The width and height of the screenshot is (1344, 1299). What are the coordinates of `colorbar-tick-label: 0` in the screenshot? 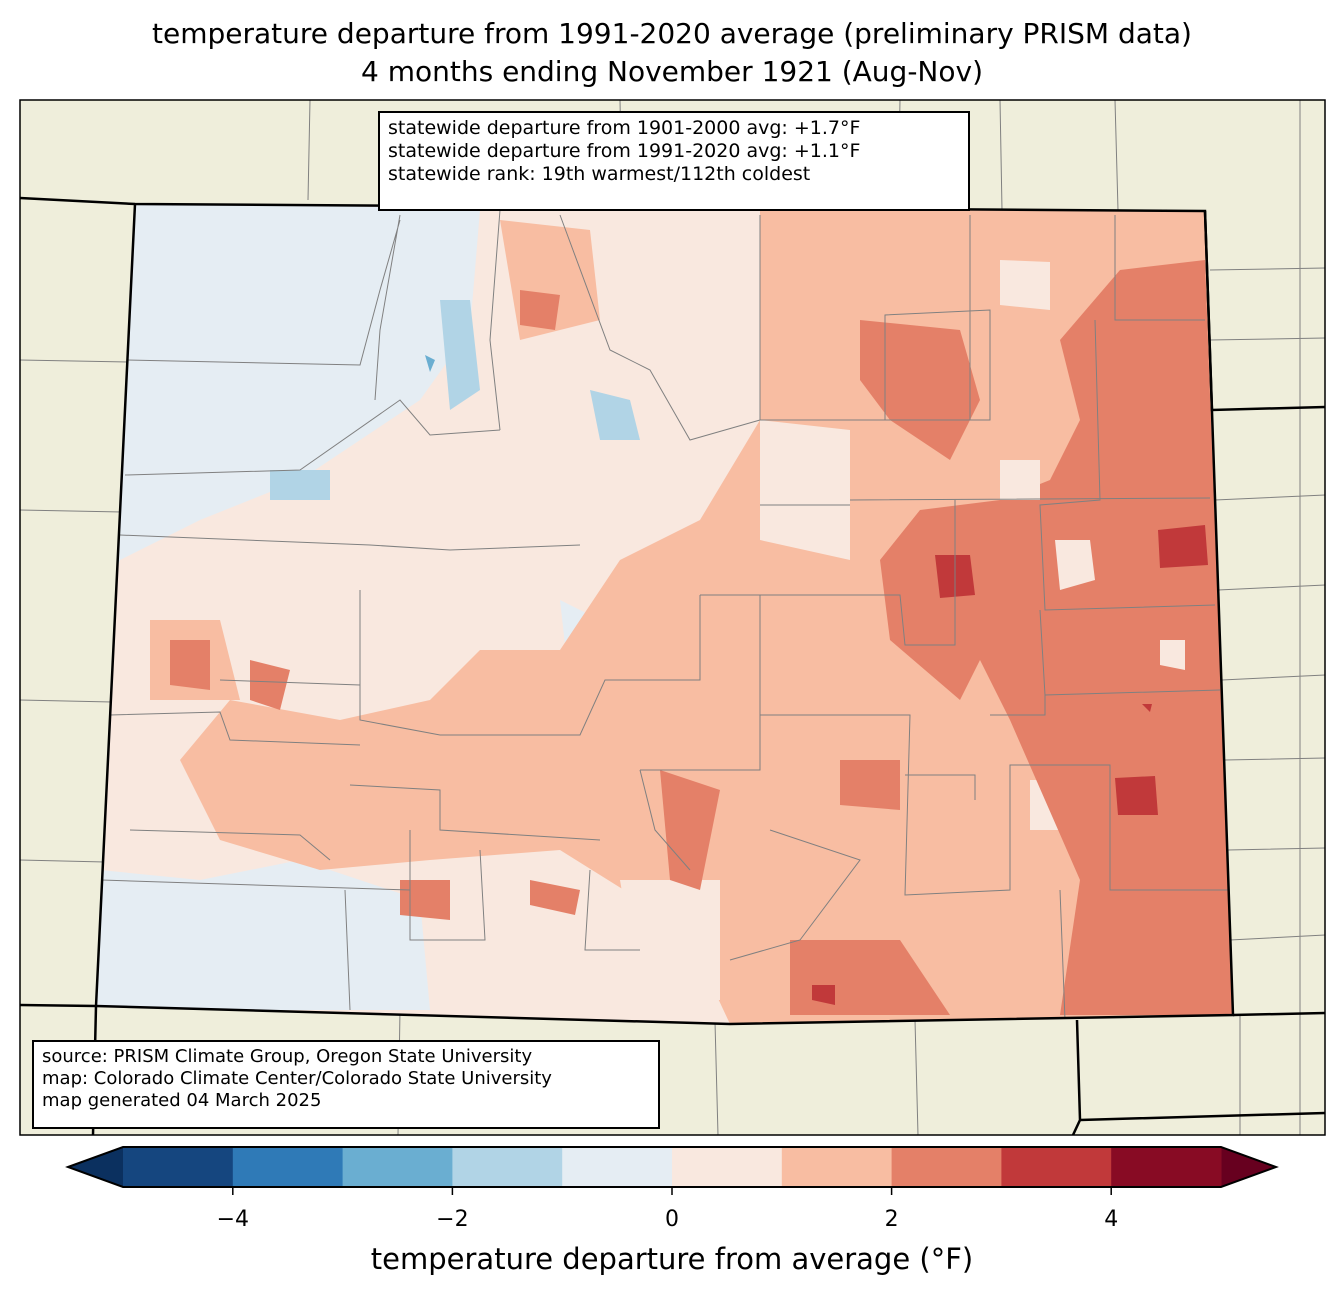 It's located at (672, 1219).